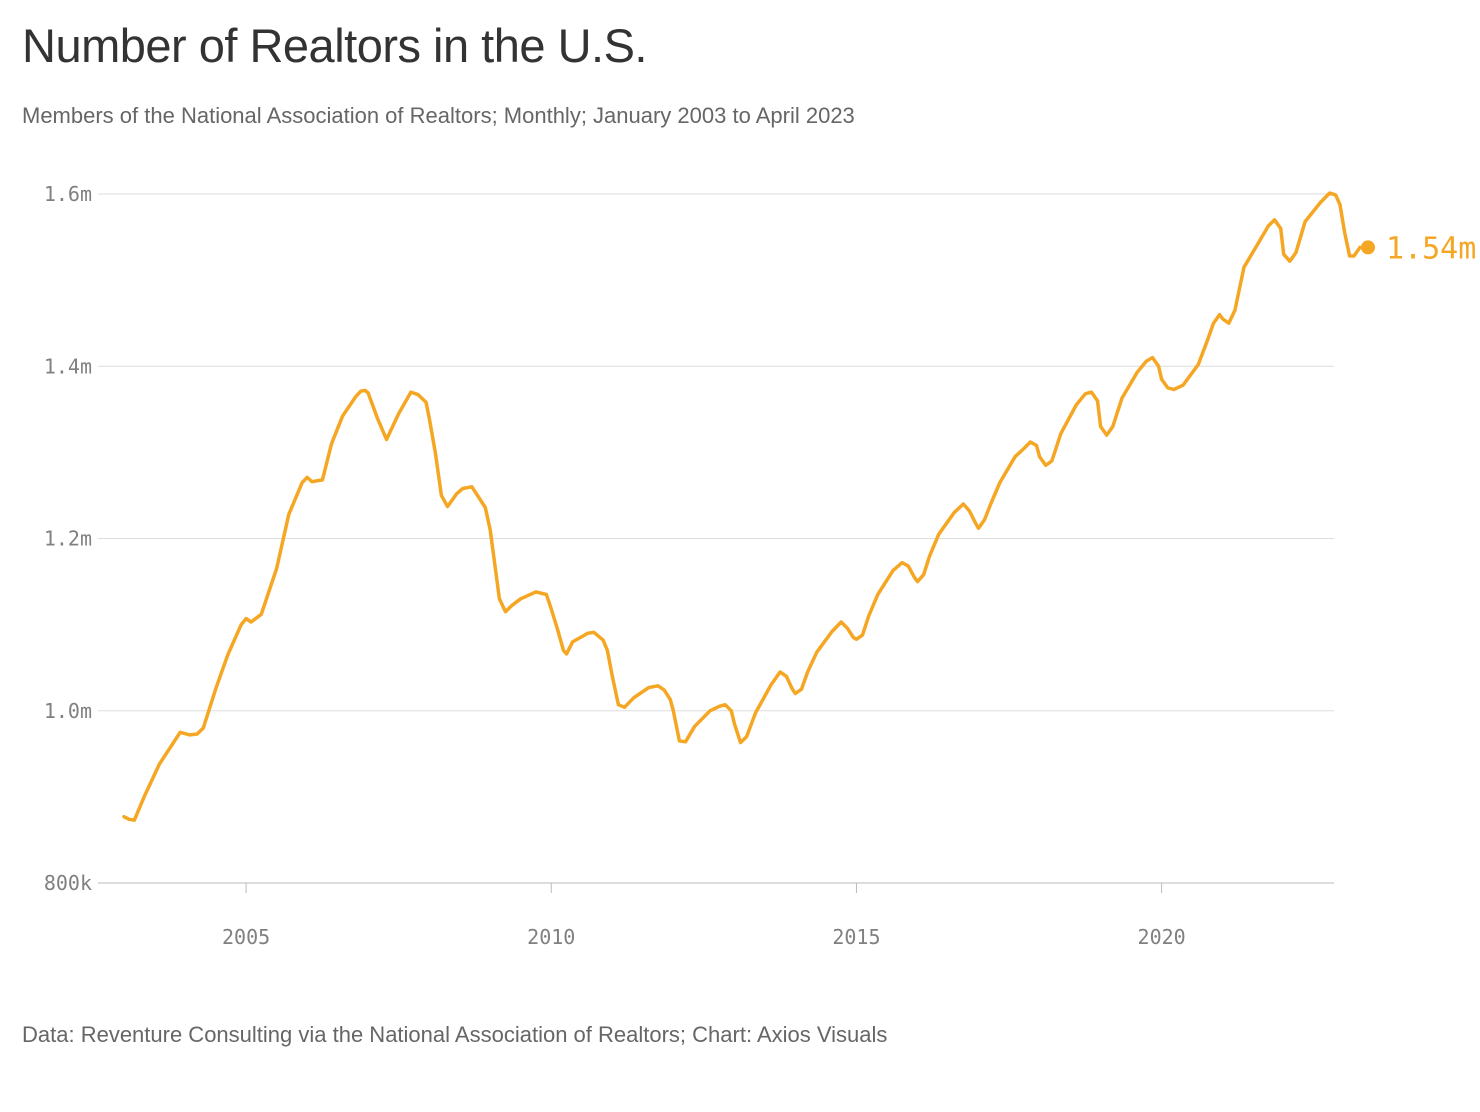 The height and width of the screenshot is (1112, 1480). I want to click on end-point, so click(1368, 247).